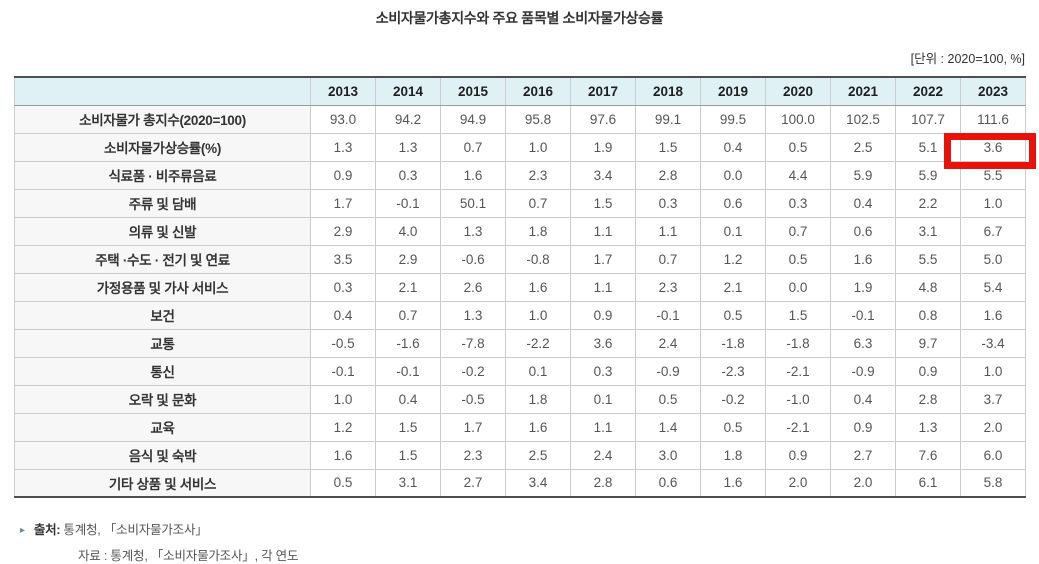 Image resolution: width=1039 pixels, height=564 pixels. Describe the element at coordinates (993, 259) in the screenshot. I see `value-cell: 5.0` at that location.